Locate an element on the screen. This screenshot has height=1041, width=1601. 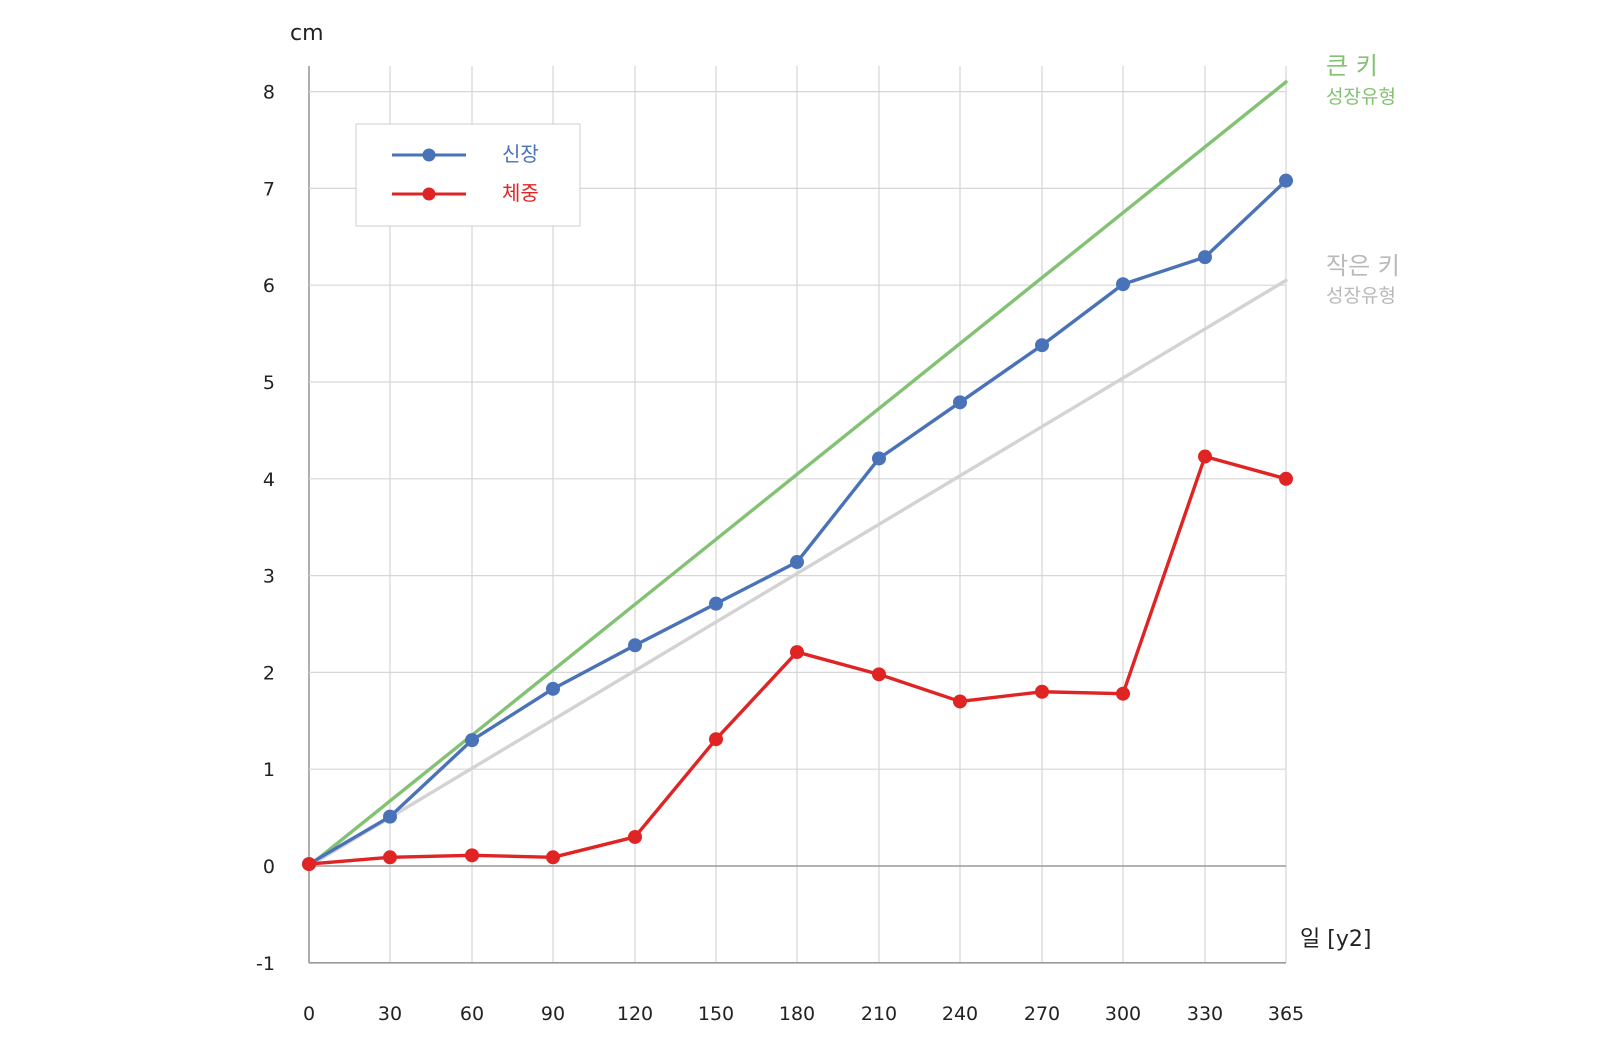
y-axis-unit: cm is located at coordinates (307, 33).